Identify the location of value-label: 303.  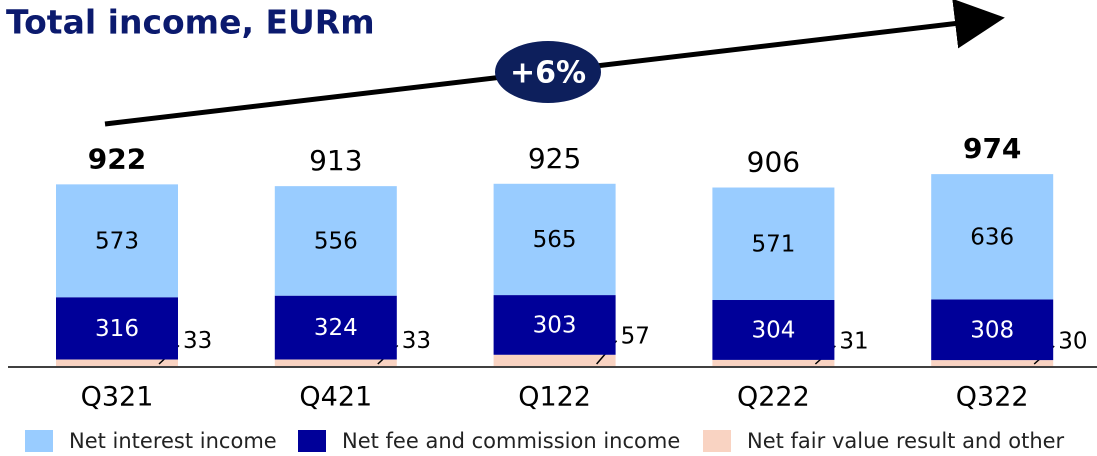
(555, 325).